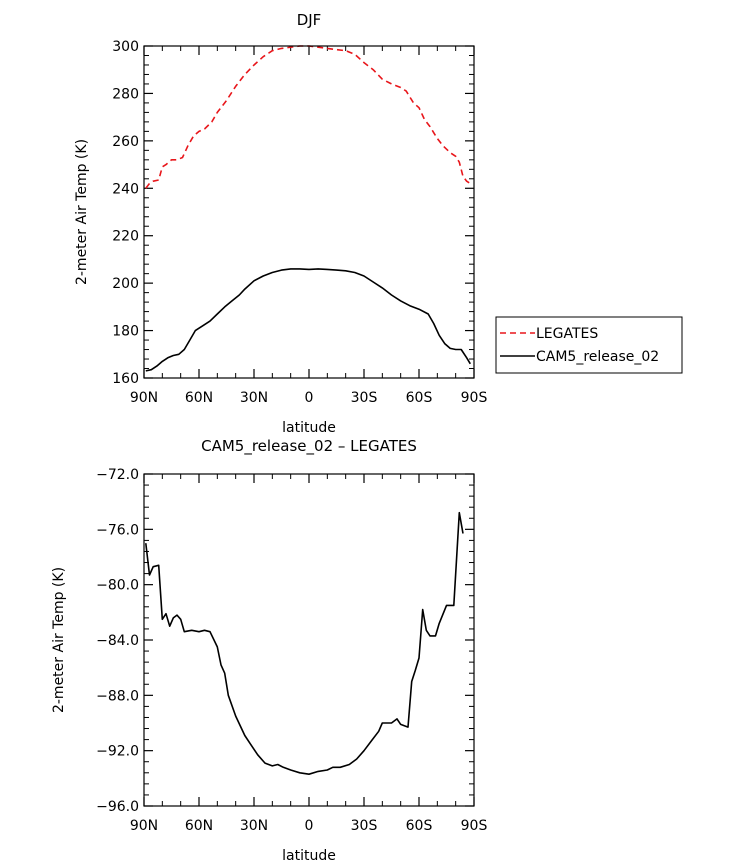 The height and width of the screenshot is (866, 733). I want to click on bottom-chart-x-tick-label: 90N, so click(144, 826).